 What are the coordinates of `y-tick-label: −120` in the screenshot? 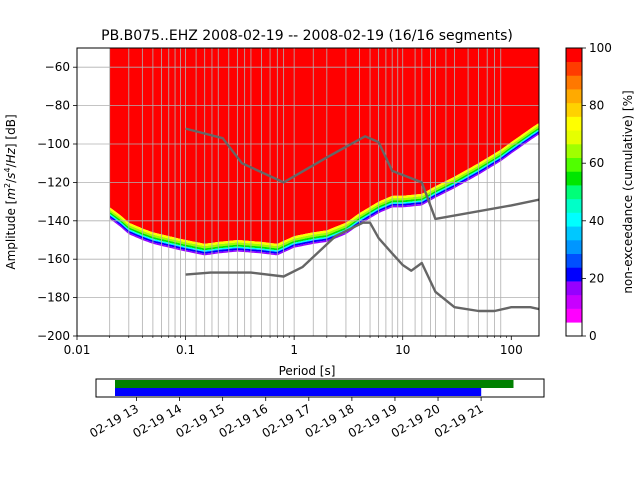 It's located at (53, 182).